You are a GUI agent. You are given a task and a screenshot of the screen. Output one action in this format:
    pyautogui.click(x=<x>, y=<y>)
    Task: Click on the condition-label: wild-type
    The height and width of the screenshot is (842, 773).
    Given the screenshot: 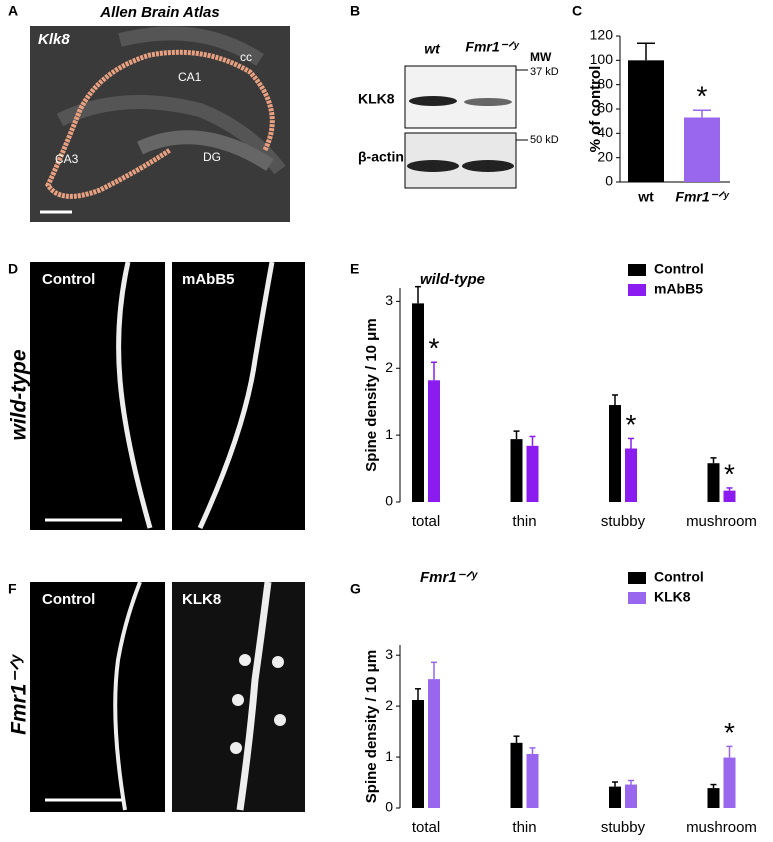 What is the action you would take?
    pyautogui.click(x=19, y=394)
    